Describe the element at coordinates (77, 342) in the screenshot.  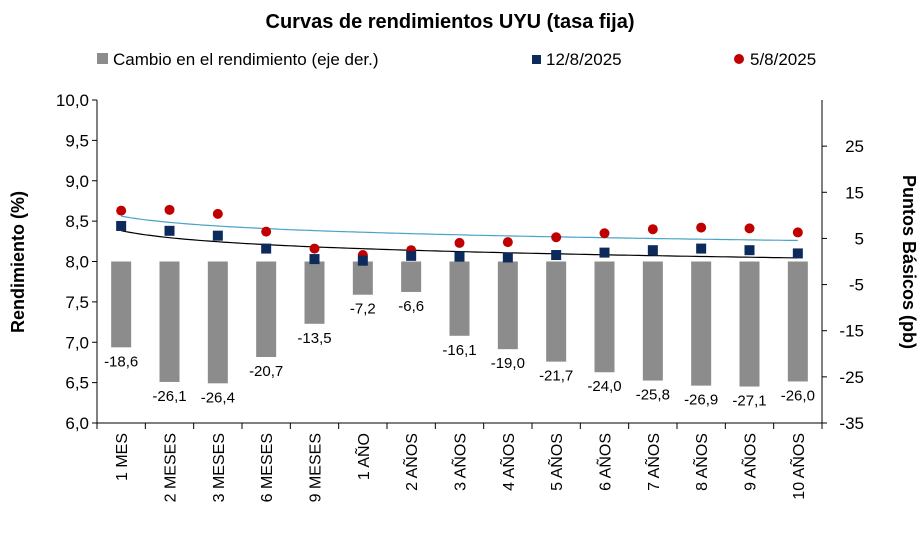
I see `y-tick-label: 7,0` at that location.